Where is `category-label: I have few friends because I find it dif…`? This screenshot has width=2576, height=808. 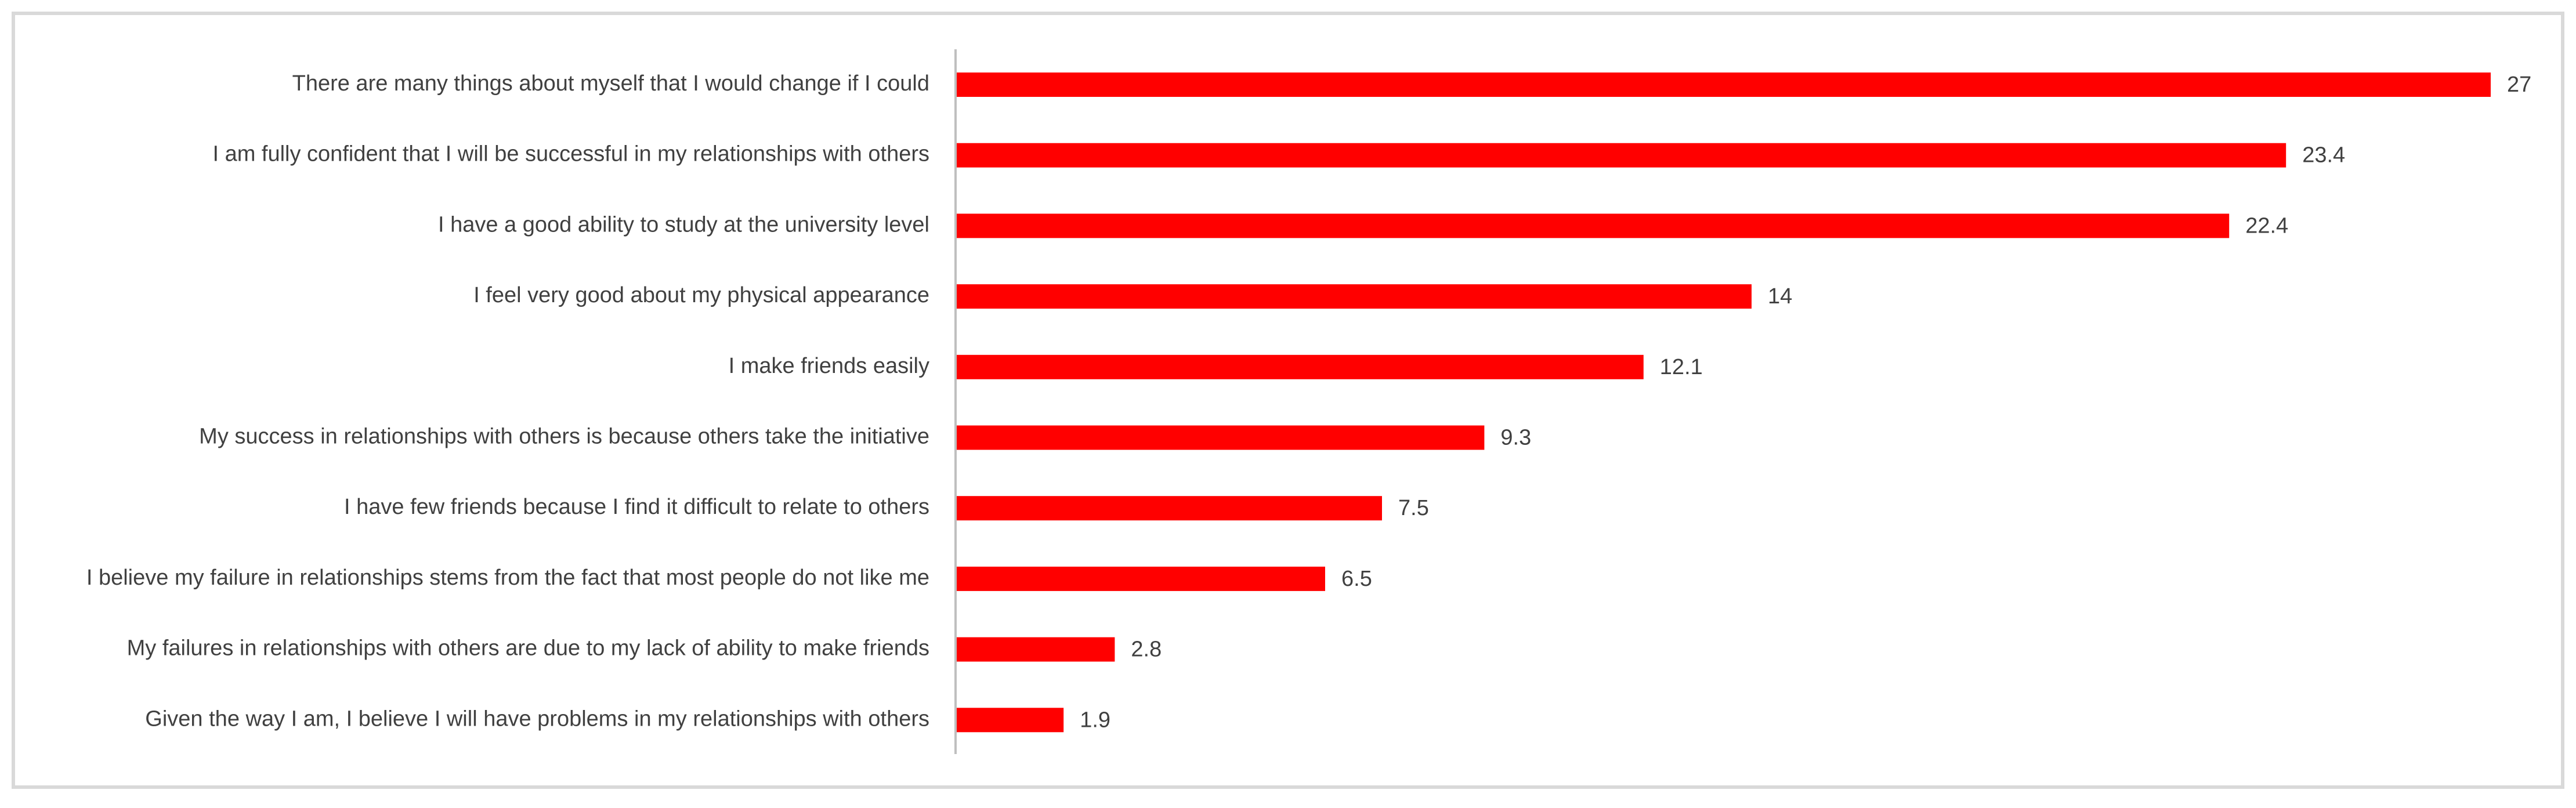 category-label: I have few friends because I find it dif… is located at coordinates (636, 507).